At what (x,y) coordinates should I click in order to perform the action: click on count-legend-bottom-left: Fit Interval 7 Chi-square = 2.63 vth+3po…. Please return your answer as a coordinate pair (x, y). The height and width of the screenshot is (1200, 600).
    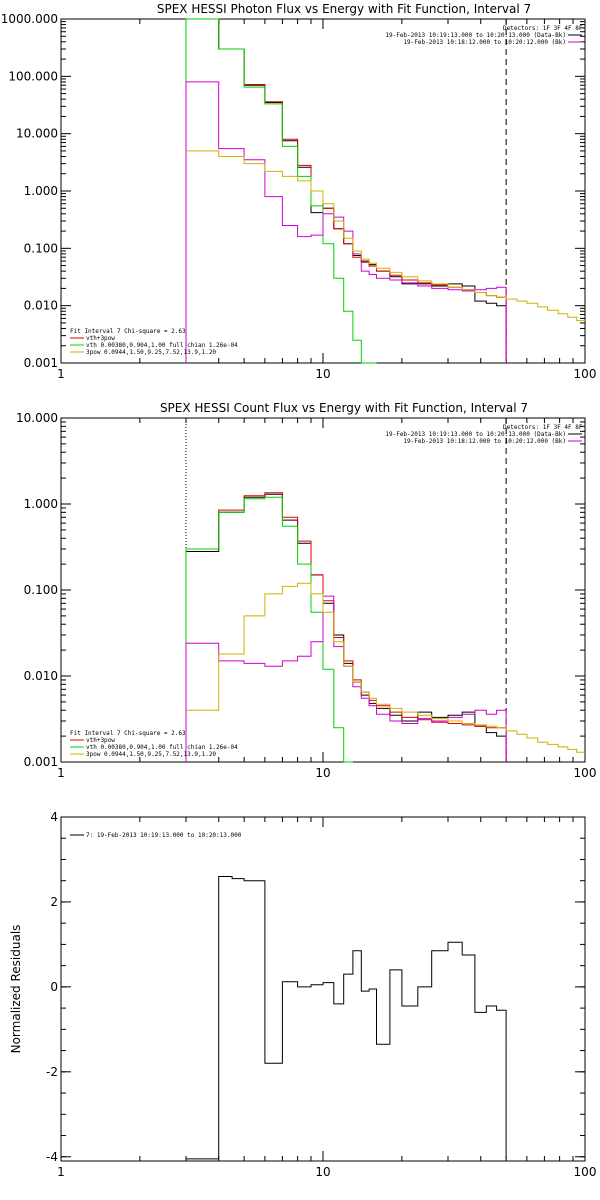
    Looking at the image, I should click on (154, 744).